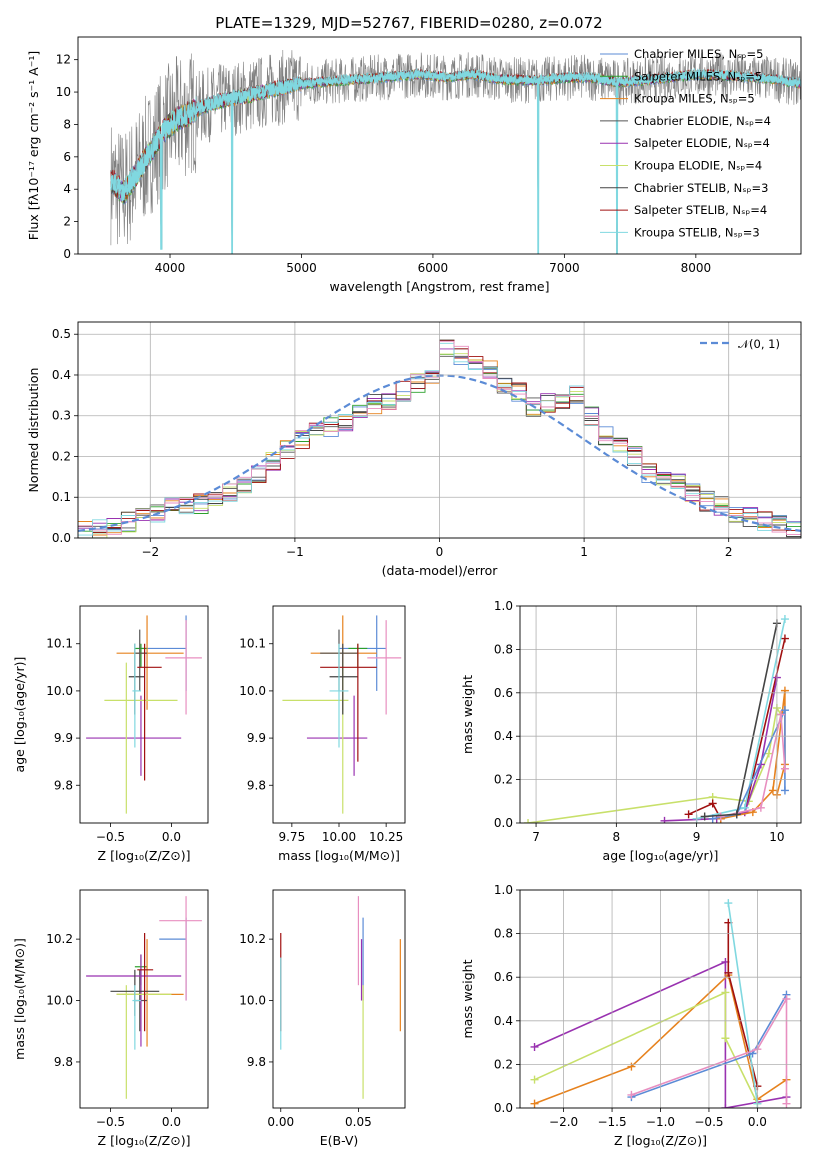 The height and width of the screenshot is (1170, 819). What do you see at coordinates (33, 145) in the screenshot?
I see `y-axis-label: Flux [fλ10⁻¹⁷ erg cm⁻² s⁻¹ A⁻¹]` at bounding box center [33, 145].